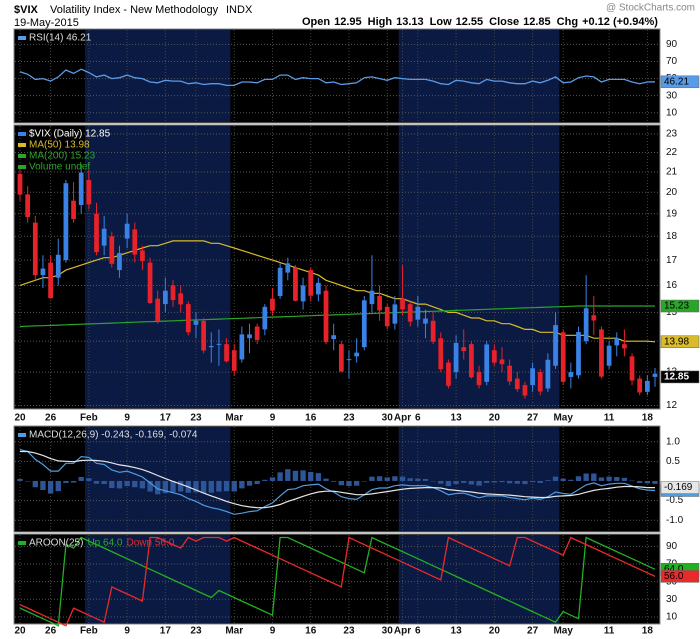 This screenshot has height=639, width=700. Describe the element at coordinates (239, 10) in the screenshot. I see `exchange: INDX` at that location.